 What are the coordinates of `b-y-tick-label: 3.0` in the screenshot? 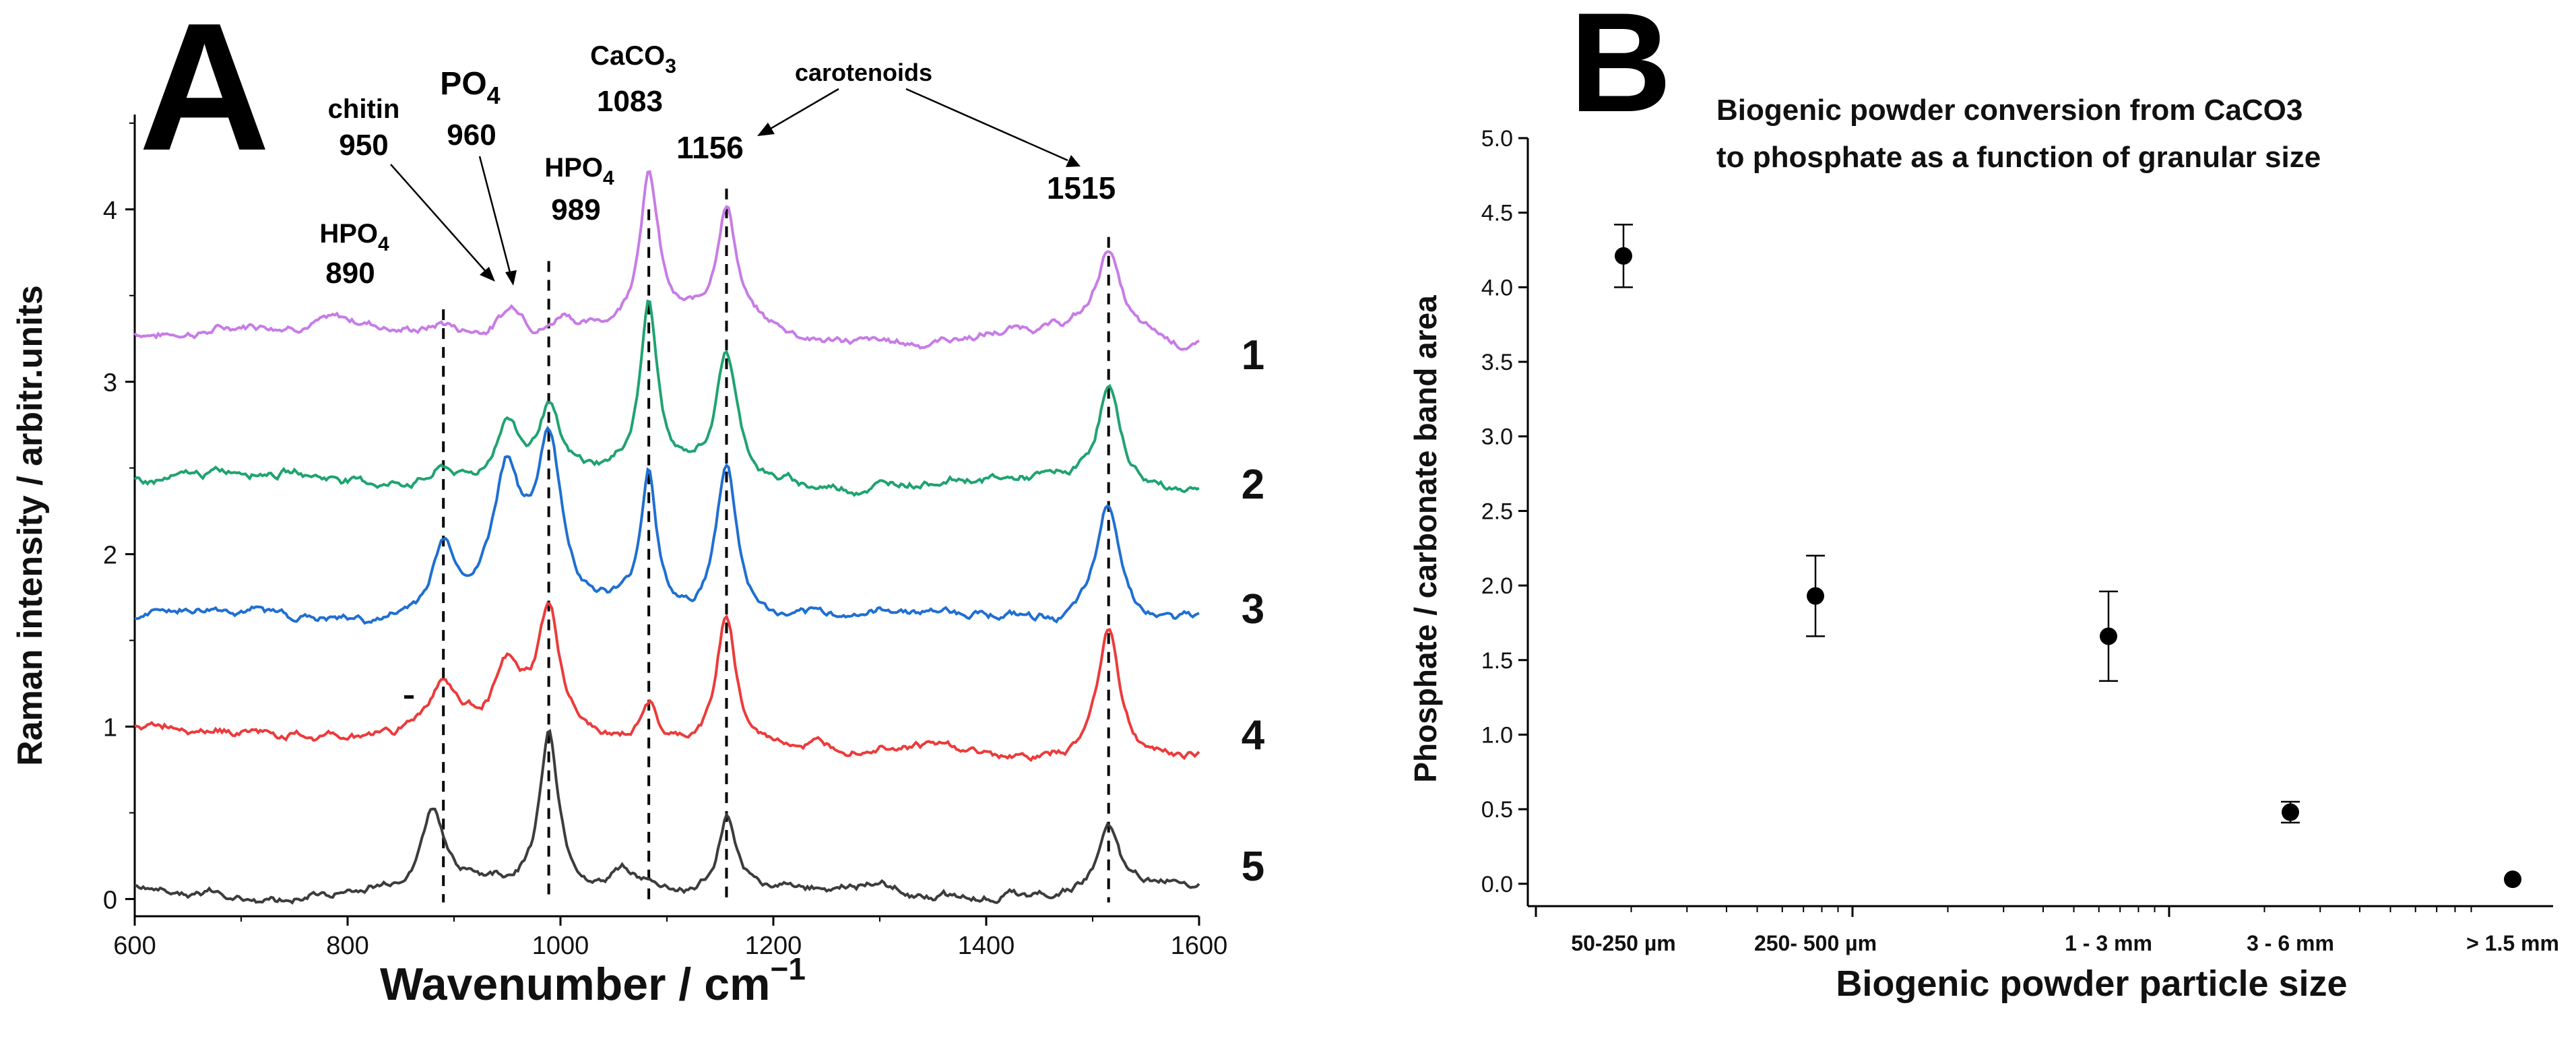 It's located at (1497, 437).